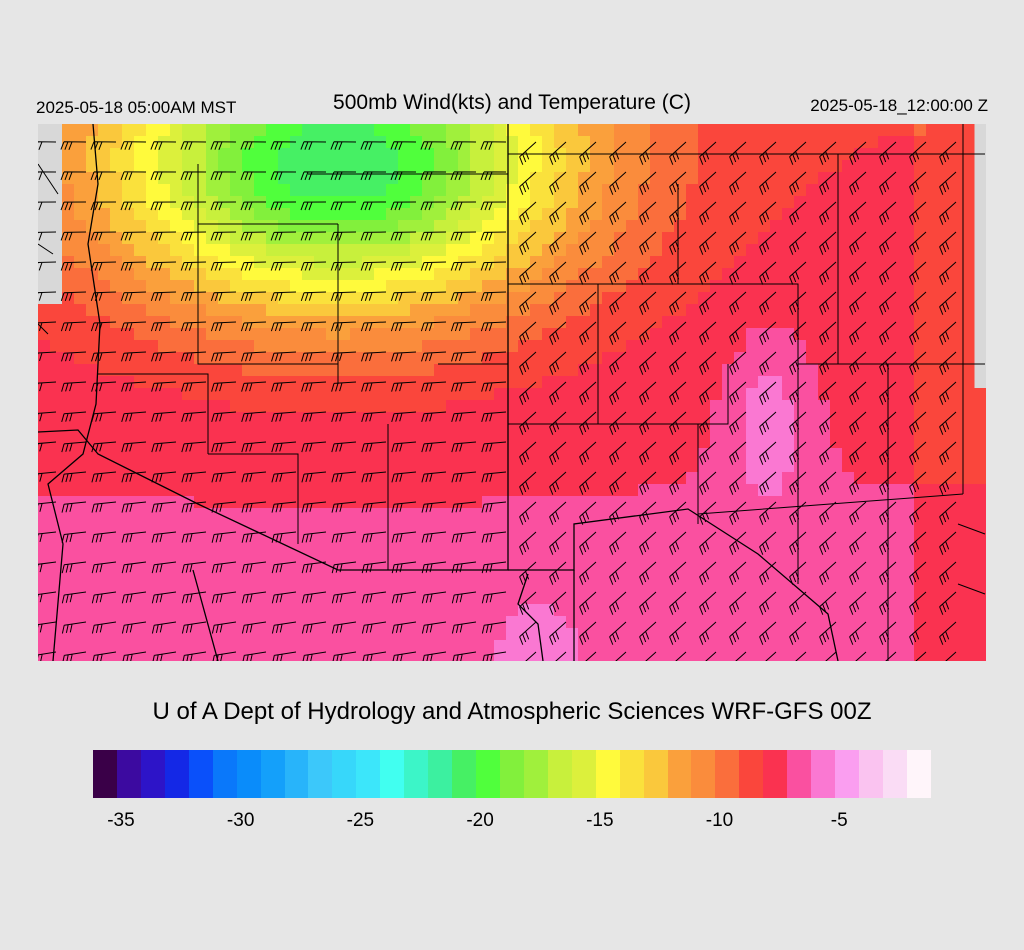 The height and width of the screenshot is (950, 1024). I want to click on colorbar-tick-label: -5, so click(839, 820).